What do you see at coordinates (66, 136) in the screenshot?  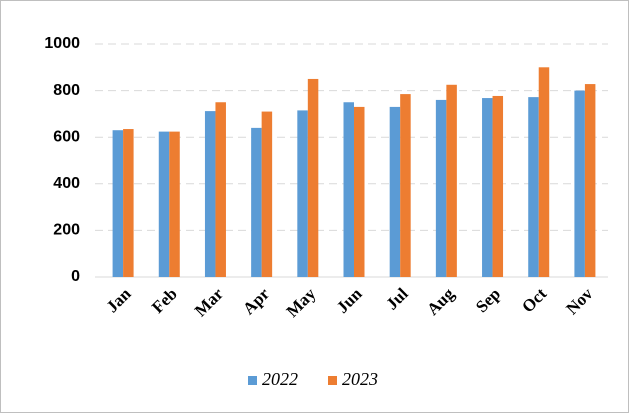 I see `y-tick-label: 600` at bounding box center [66, 136].